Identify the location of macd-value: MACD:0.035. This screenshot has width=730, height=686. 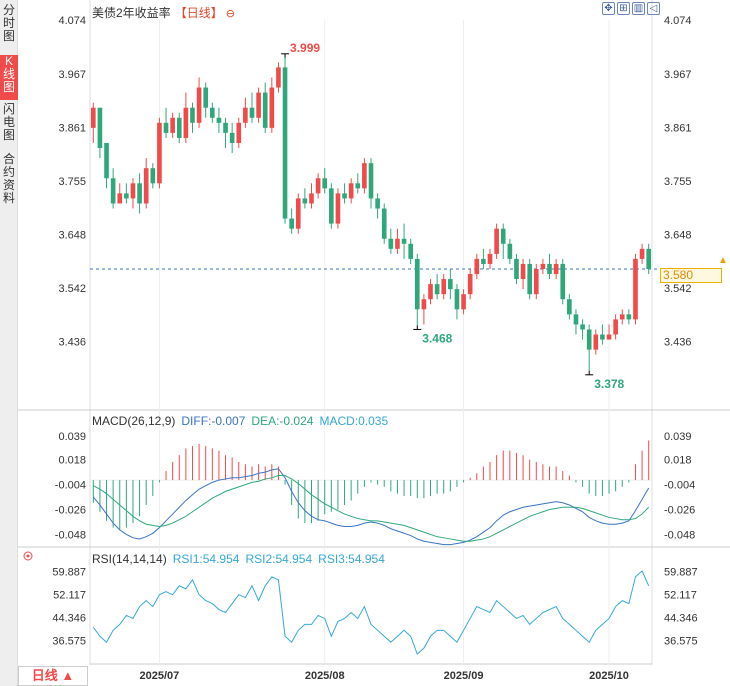
(354, 421).